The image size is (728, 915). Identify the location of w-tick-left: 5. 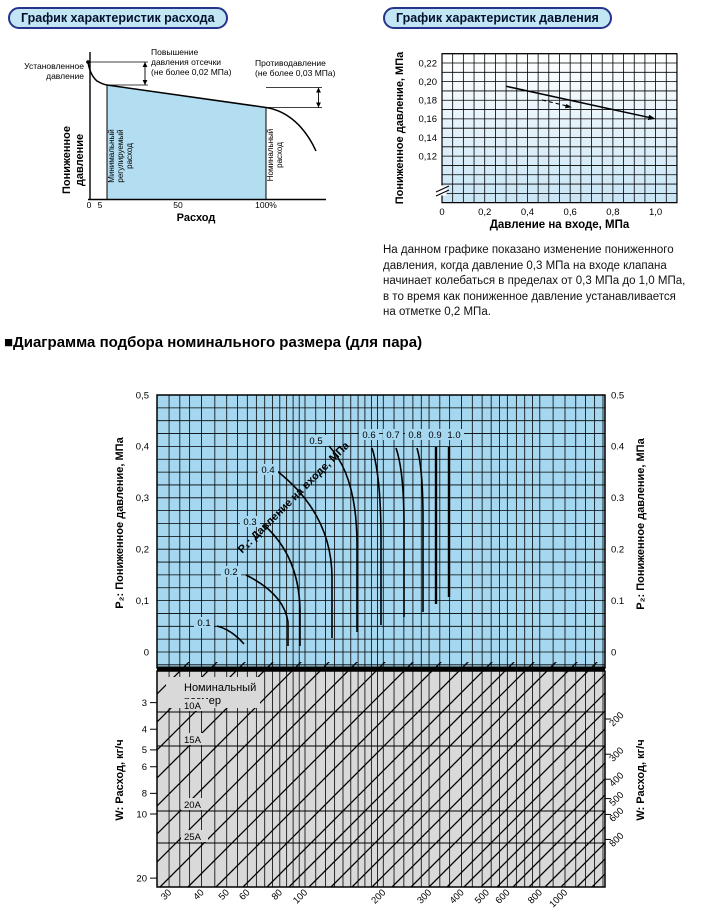
(144, 750).